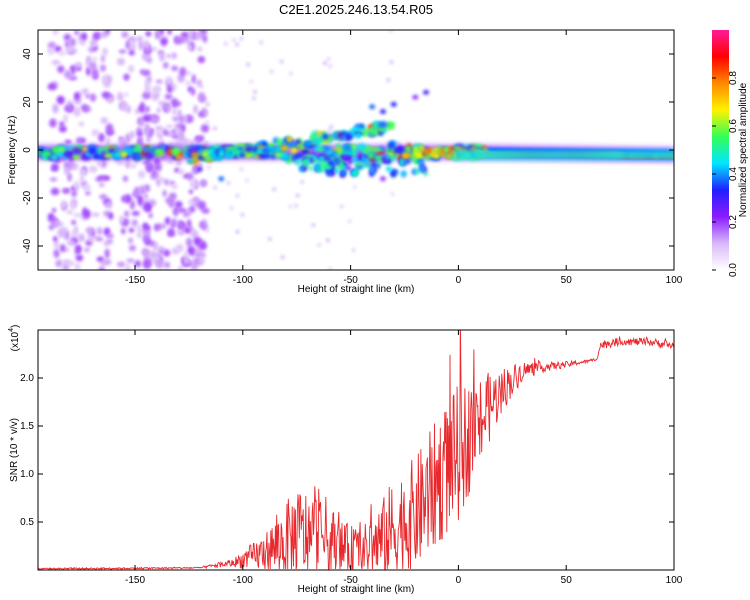  Describe the element at coordinates (14, 450) in the screenshot. I see `snr-y-label: SNR (10 * v/v)` at that location.